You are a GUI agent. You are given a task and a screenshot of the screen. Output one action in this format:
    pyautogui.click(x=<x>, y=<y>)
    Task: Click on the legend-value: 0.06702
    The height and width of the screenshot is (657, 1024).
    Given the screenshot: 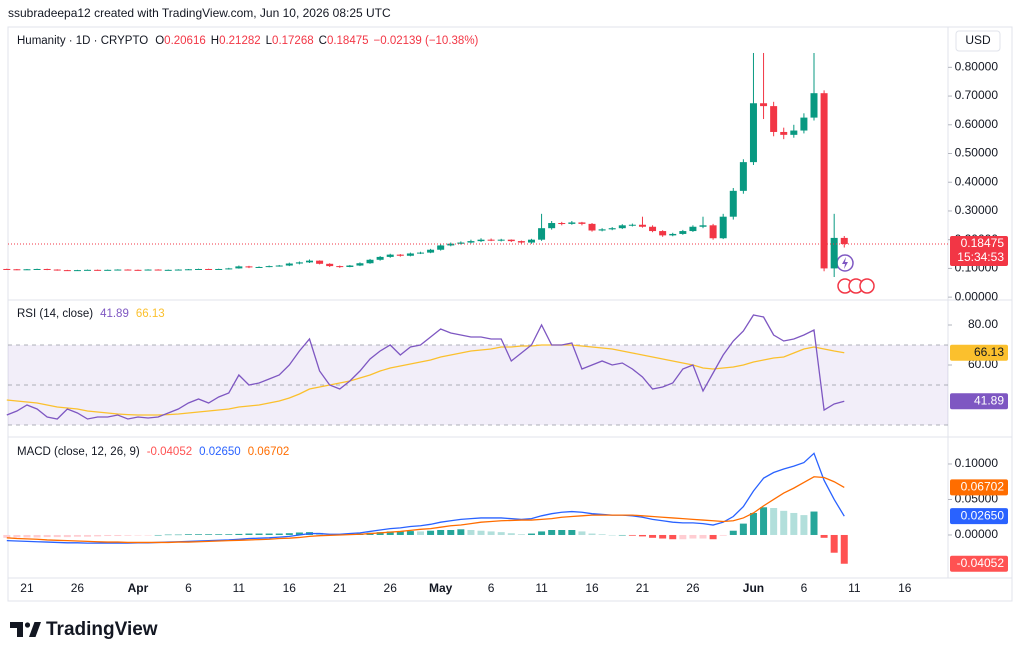 What is the action you would take?
    pyautogui.click(x=269, y=452)
    